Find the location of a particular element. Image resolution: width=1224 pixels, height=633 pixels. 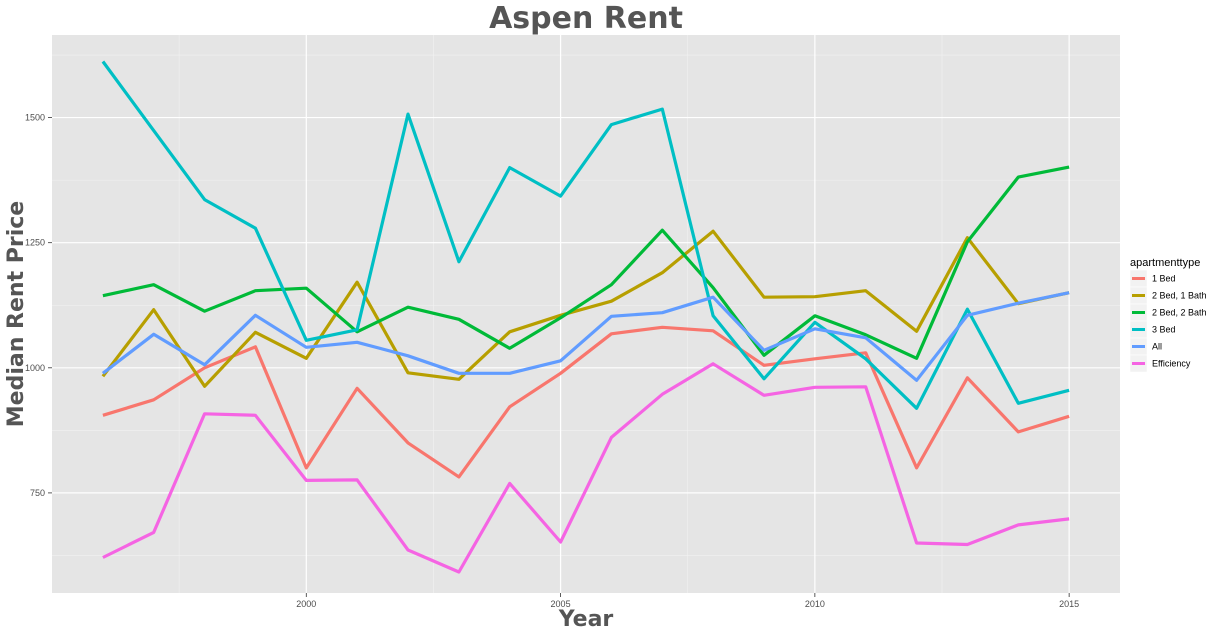

y-tick-label: 1500 is located at coordinates (35, 118).